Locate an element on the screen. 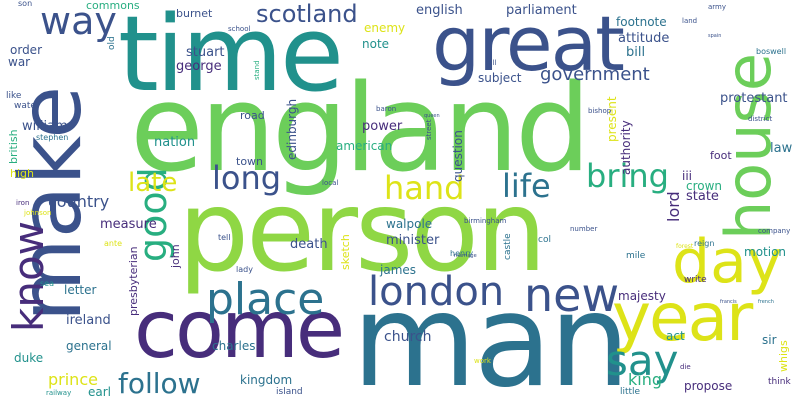 The image size is (800, 400). word-measure: measure is located at coordinates (128, 224).